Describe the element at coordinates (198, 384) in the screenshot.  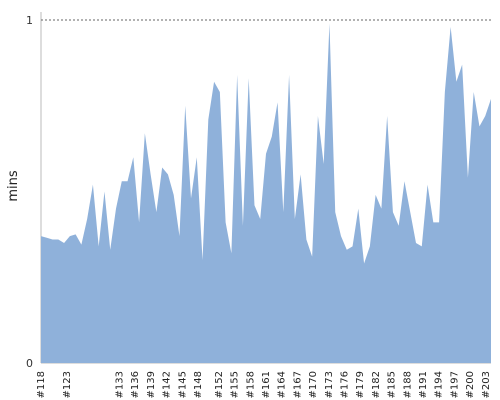
I see `x-tick-label: #148` at that location.